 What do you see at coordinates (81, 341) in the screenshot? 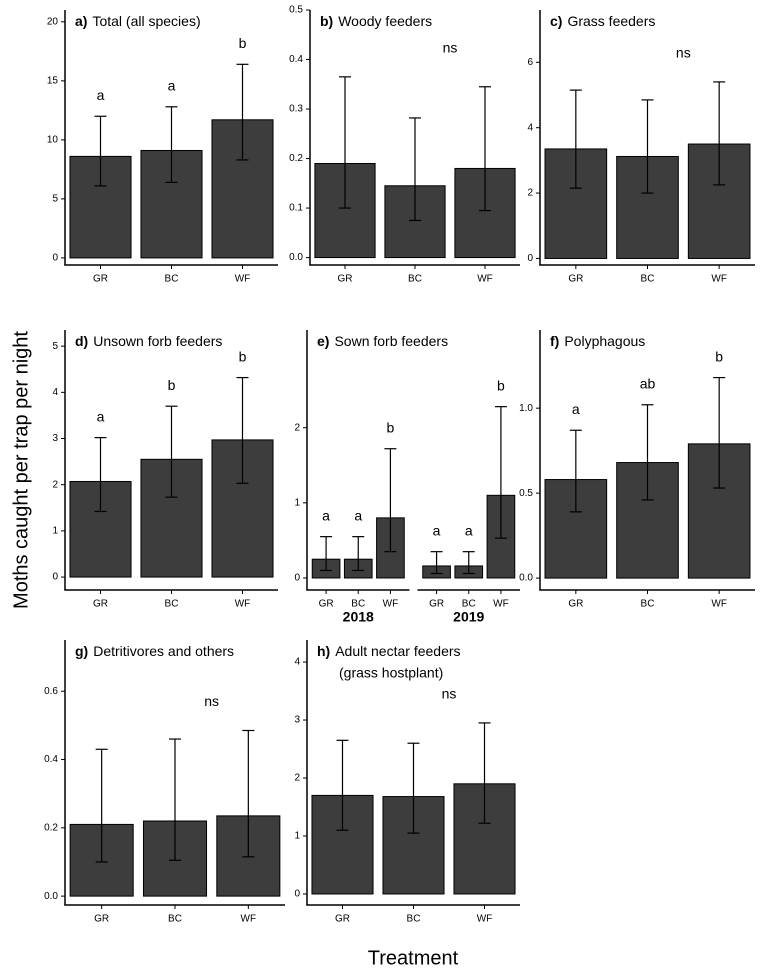
I see `panel-label: d)` at bounding box center [81, 341].